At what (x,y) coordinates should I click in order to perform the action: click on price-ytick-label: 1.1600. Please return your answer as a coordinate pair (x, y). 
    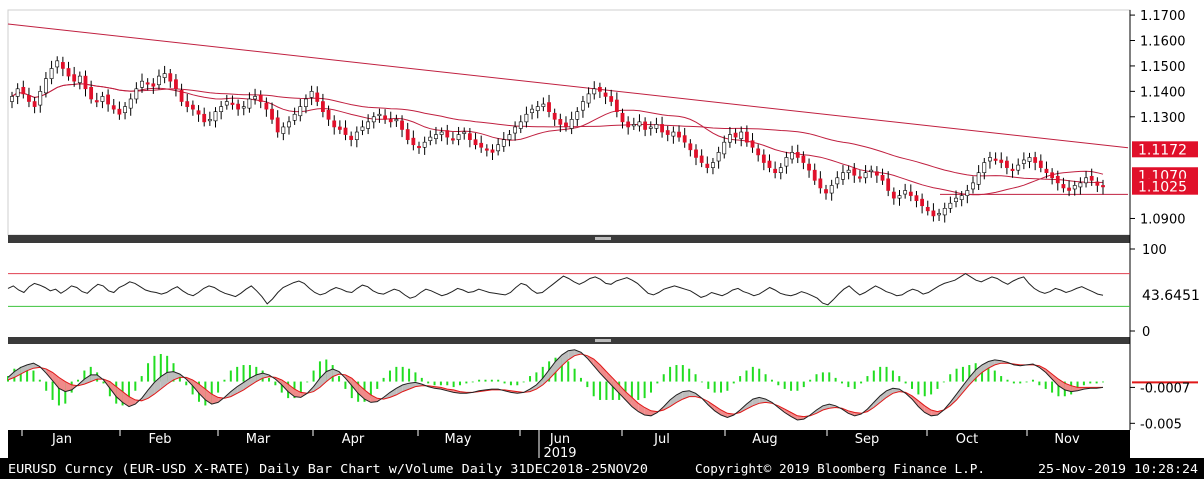
    Looking at the image, I should click on (1163, 42).